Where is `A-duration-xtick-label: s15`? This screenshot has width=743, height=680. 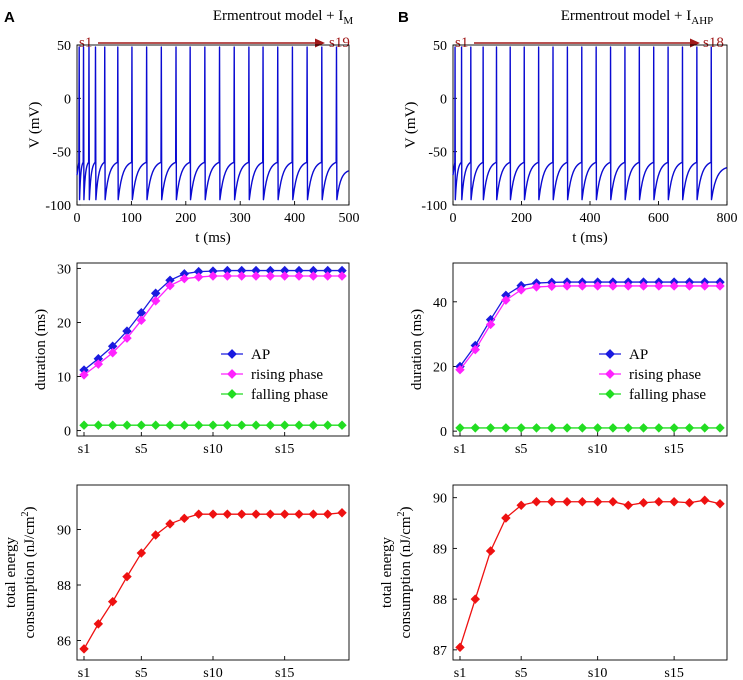
A-duration-xtick-label: s15 is located at coordinates (284, 449).